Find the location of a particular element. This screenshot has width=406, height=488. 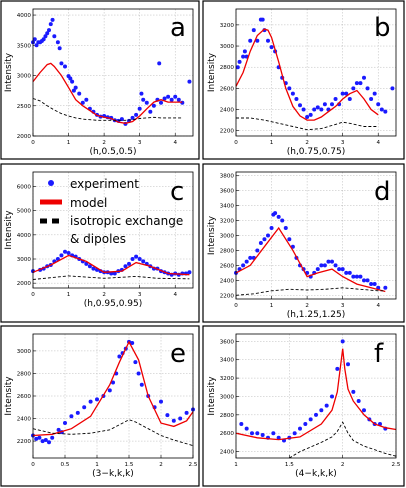

x-tick-label: 4 is located at coordinates (175, 295).